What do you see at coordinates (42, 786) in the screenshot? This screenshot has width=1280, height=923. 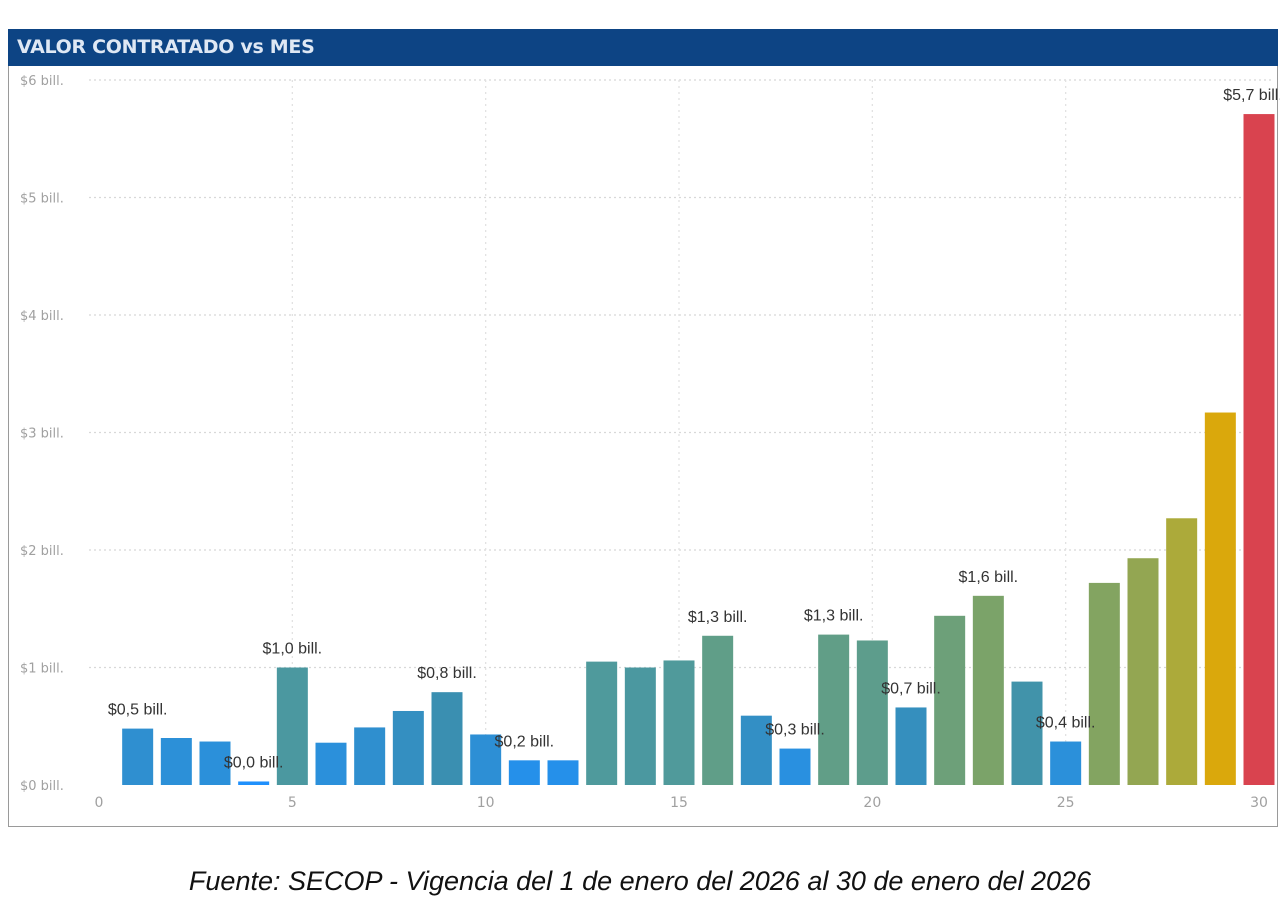 I see `y-tick-label: $0 bill.` at bounding box center [42, 786].